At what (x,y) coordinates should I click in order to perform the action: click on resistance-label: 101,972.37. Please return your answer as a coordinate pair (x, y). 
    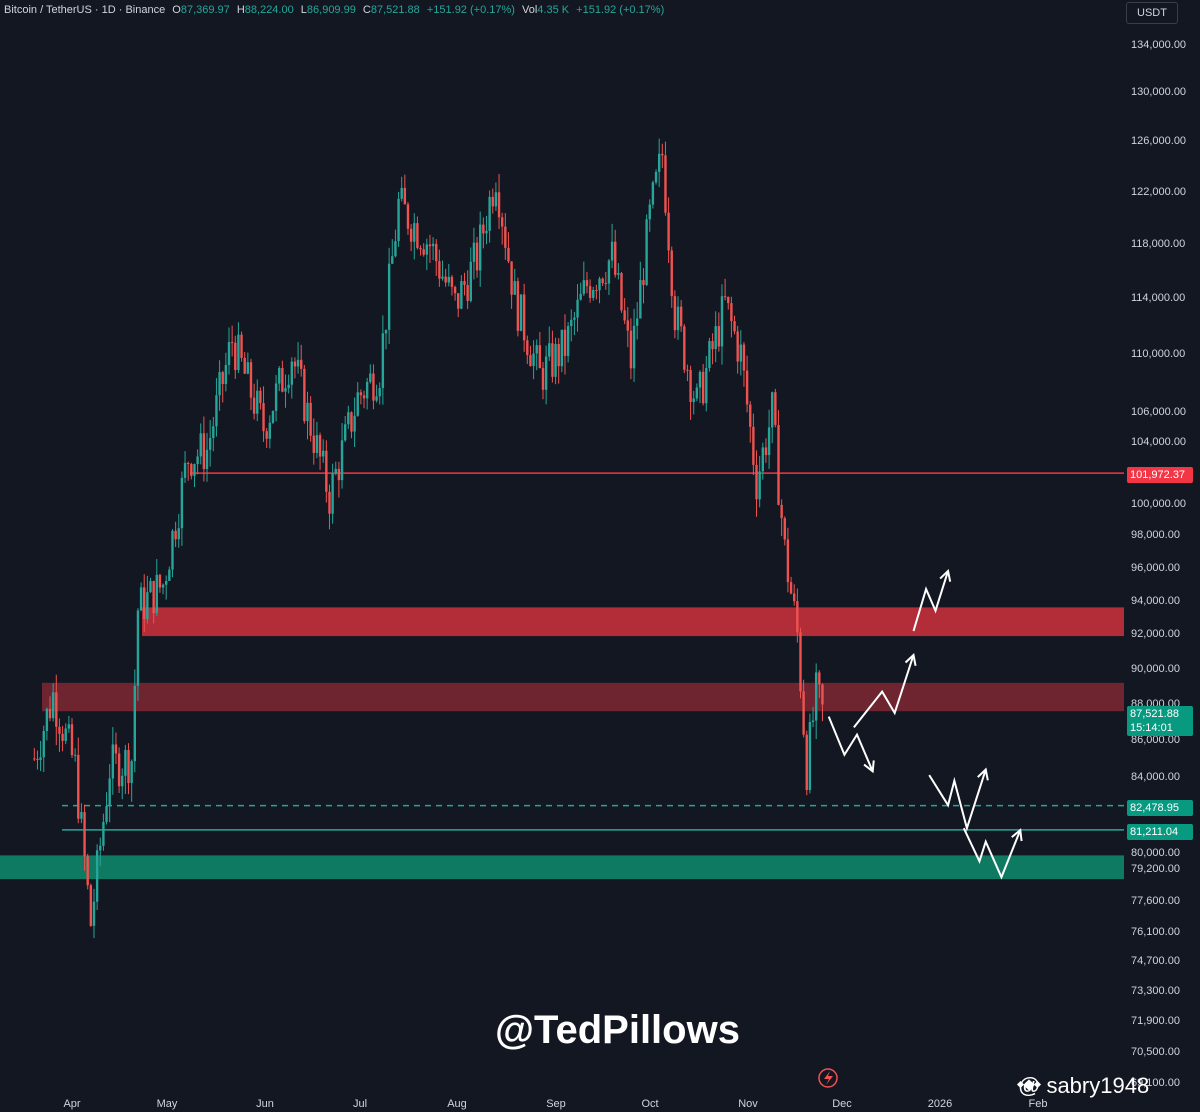
    Looking at the image, I should click on (1160, 475).